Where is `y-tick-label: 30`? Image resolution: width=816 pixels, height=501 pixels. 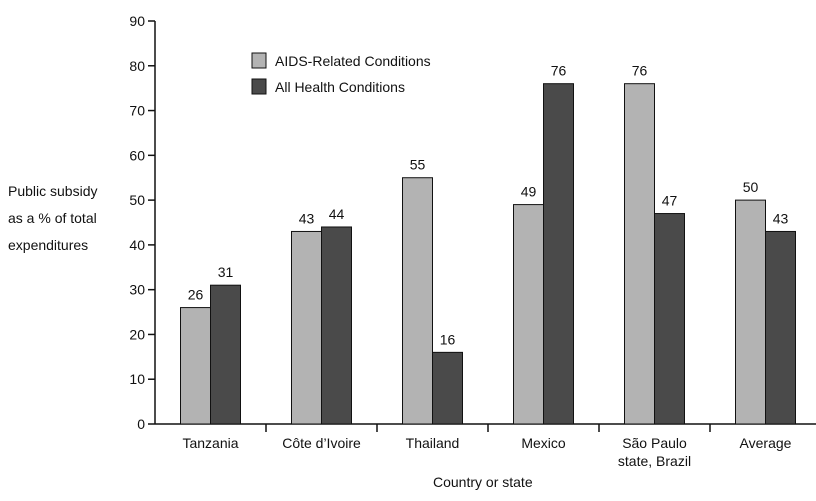 y-tick-label: 30 is located at coordinates (137, 290).